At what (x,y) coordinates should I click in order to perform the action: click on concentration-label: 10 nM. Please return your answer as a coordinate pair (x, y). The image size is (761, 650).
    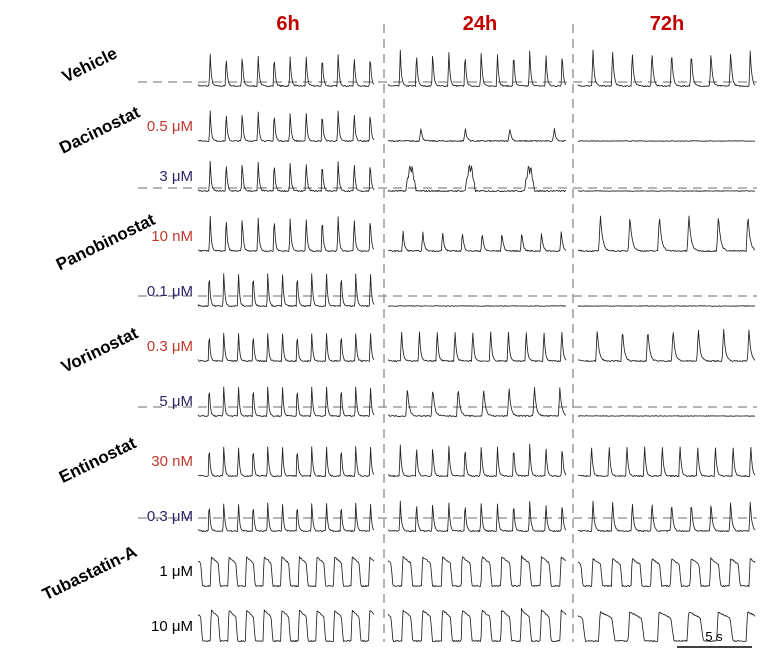
    Looking at the image, I should click on (172, 236).